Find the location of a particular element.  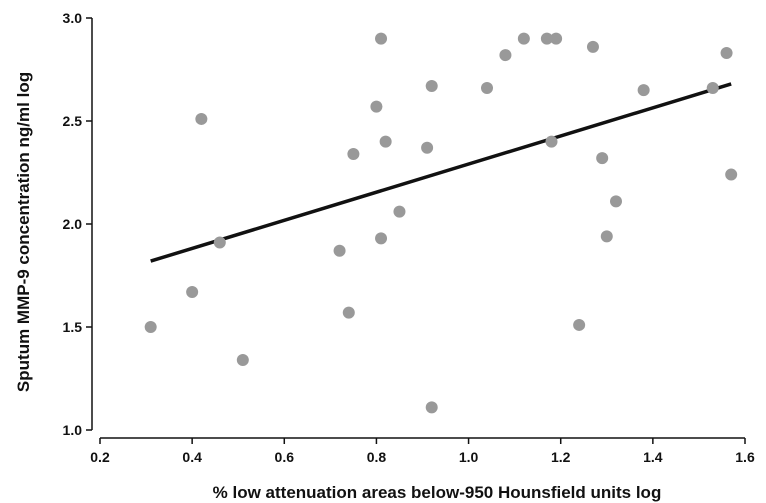

x-axis: 0.2 0.4 0.6 0.8 1.0 1.2 1.4 1.6 is located at coordinates (422, 451).